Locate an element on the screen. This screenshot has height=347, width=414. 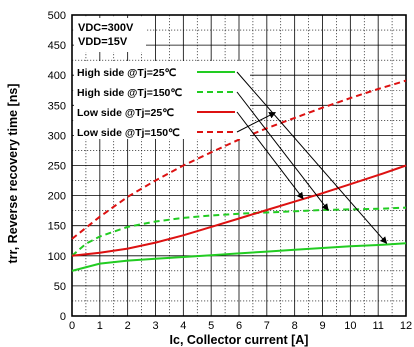
y-tick-label: 100 is located at coordinates (57, 257).